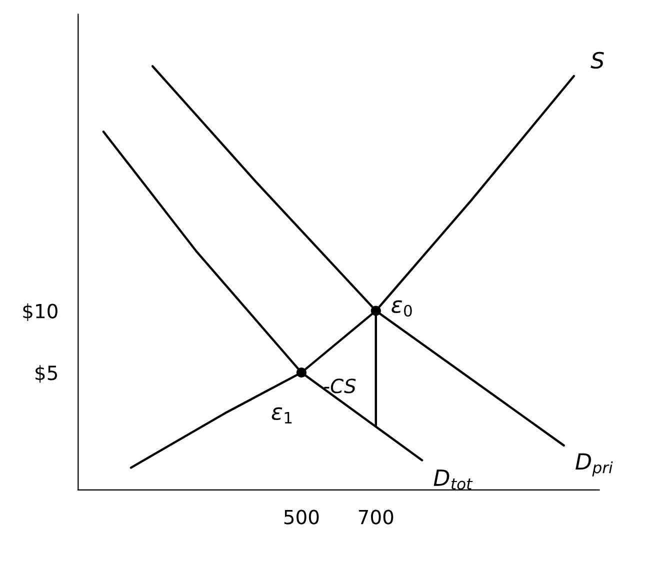 The image size is (668, 573). What do you see at coordinates (453, 480) in the screenshot?
I see `series-label: D$_{tot}$` at bounding box center [453, 480].